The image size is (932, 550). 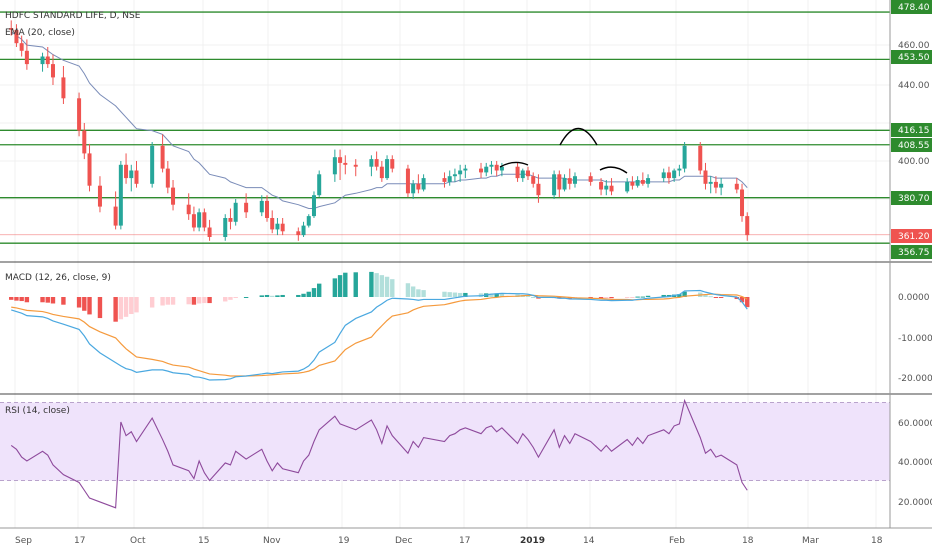 What do you see at coordinates (589, 541) in the screenshot?
I see `time-tick: 14` at bounding box center [589, 541].